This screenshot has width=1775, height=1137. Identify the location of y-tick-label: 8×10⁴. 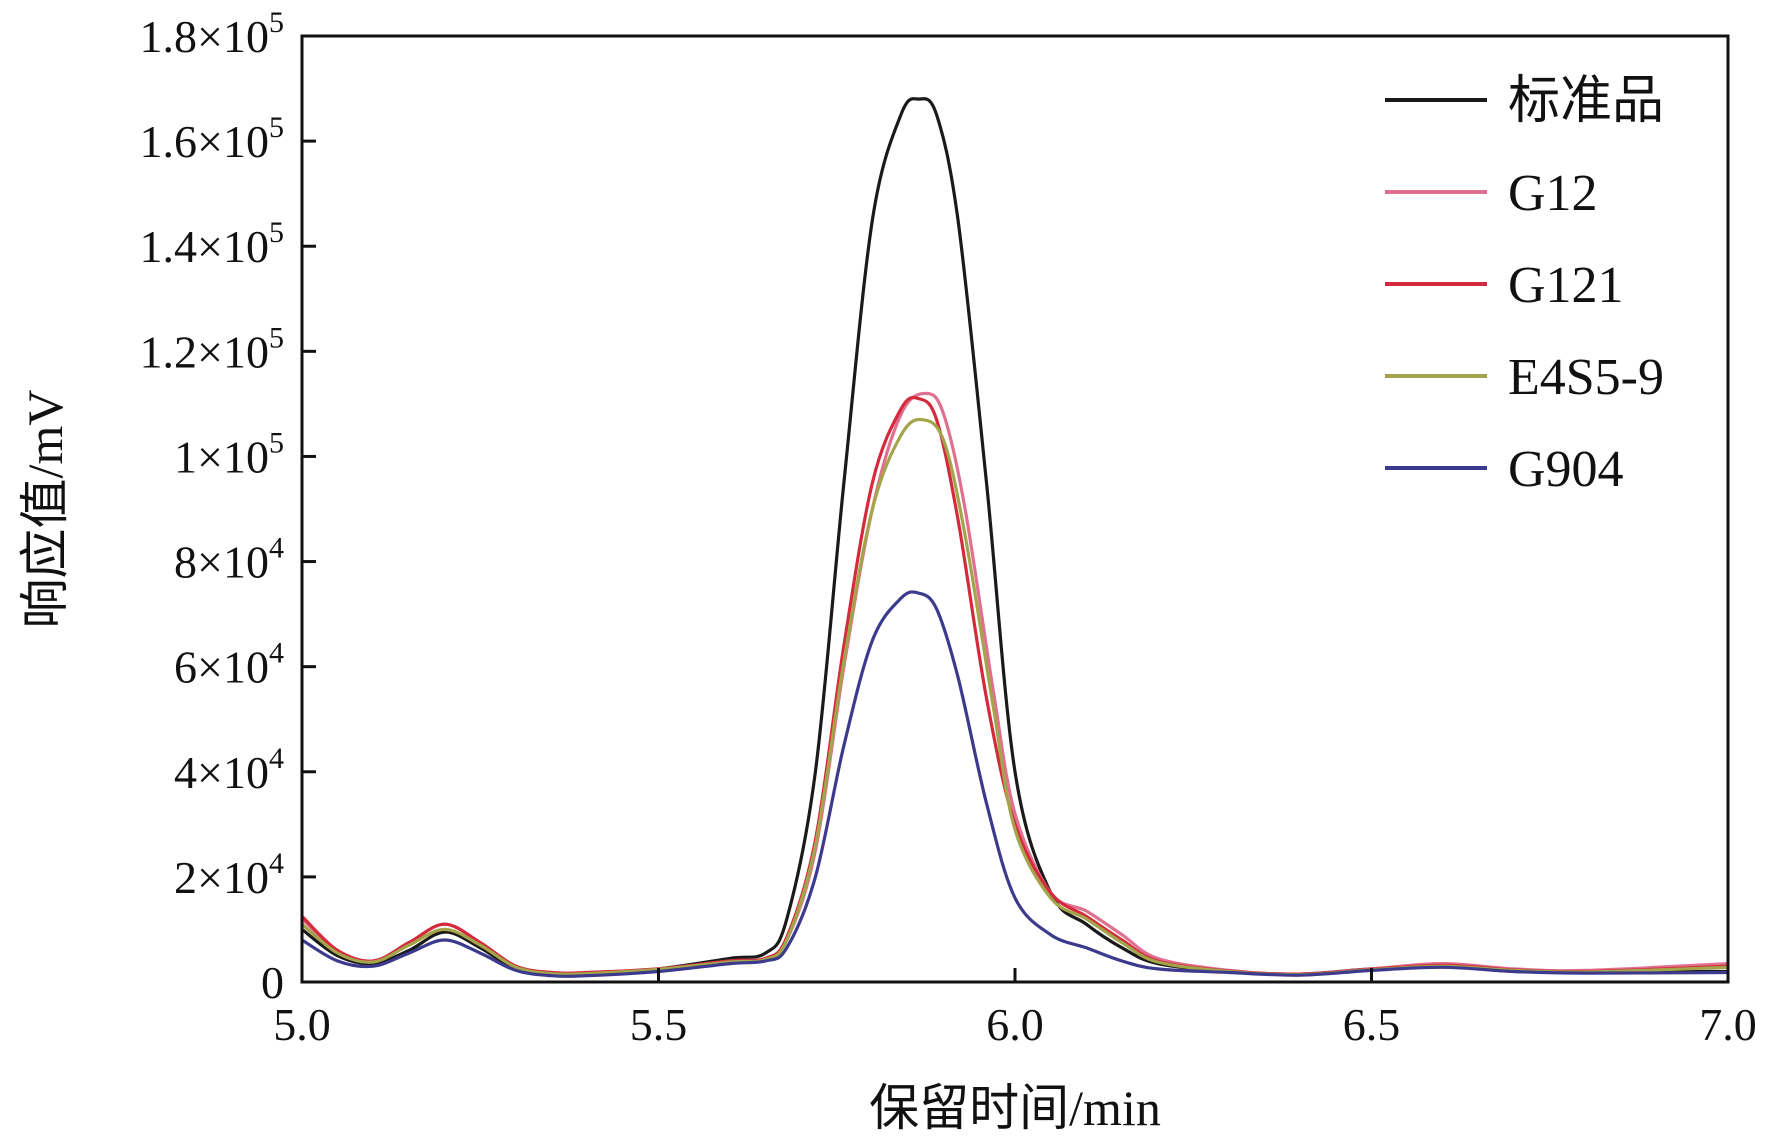
(229, 560).